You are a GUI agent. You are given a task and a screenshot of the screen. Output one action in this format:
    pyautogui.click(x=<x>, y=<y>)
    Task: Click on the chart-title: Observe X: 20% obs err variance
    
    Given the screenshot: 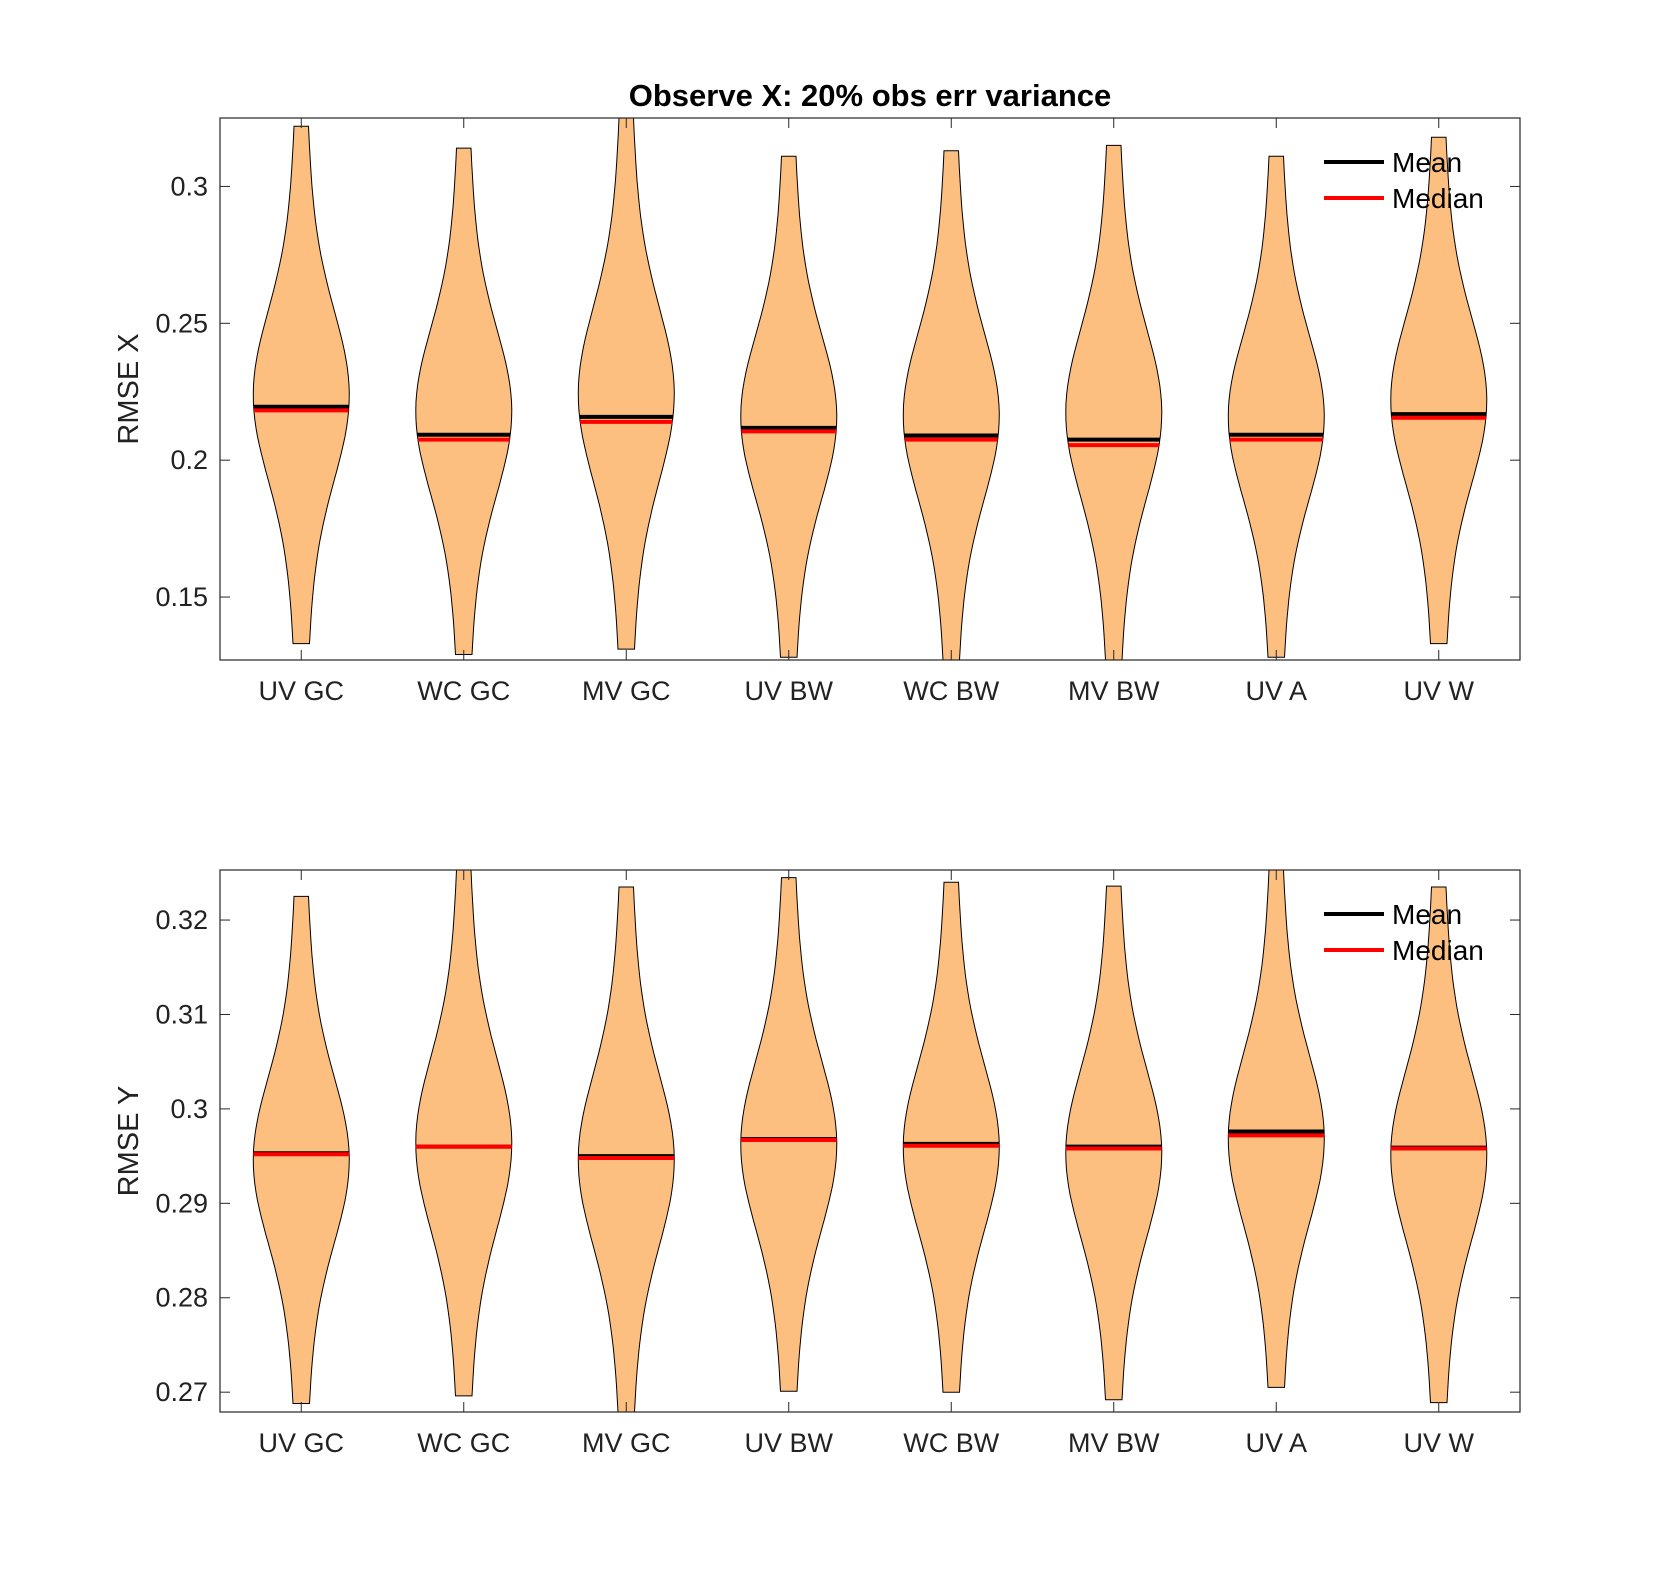 What is the action you would take?
    pyautogui.click(x=870, y=95)
    